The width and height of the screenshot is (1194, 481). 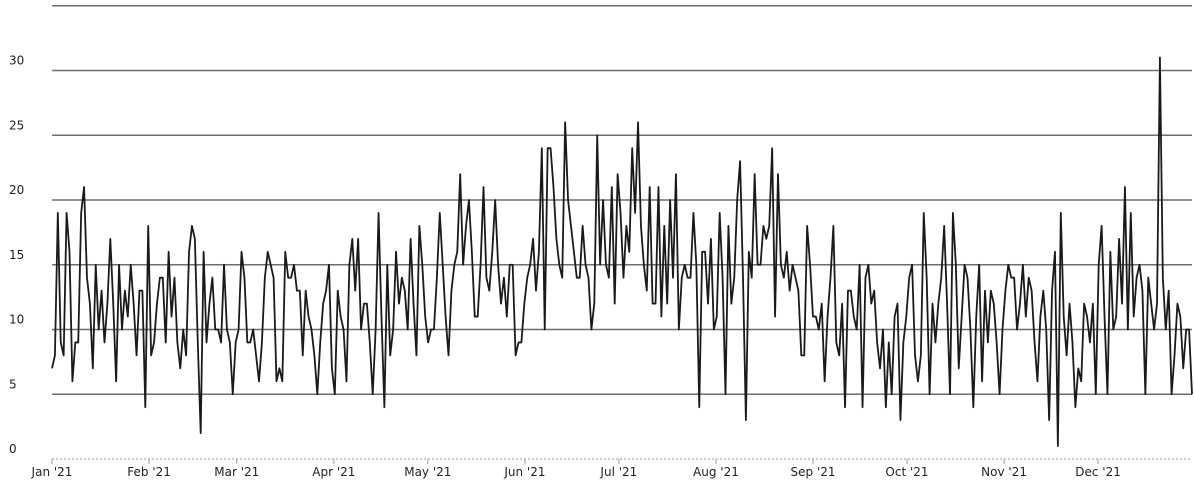 I want to click on y-tick-label: 25, so click(x=16, y=125).